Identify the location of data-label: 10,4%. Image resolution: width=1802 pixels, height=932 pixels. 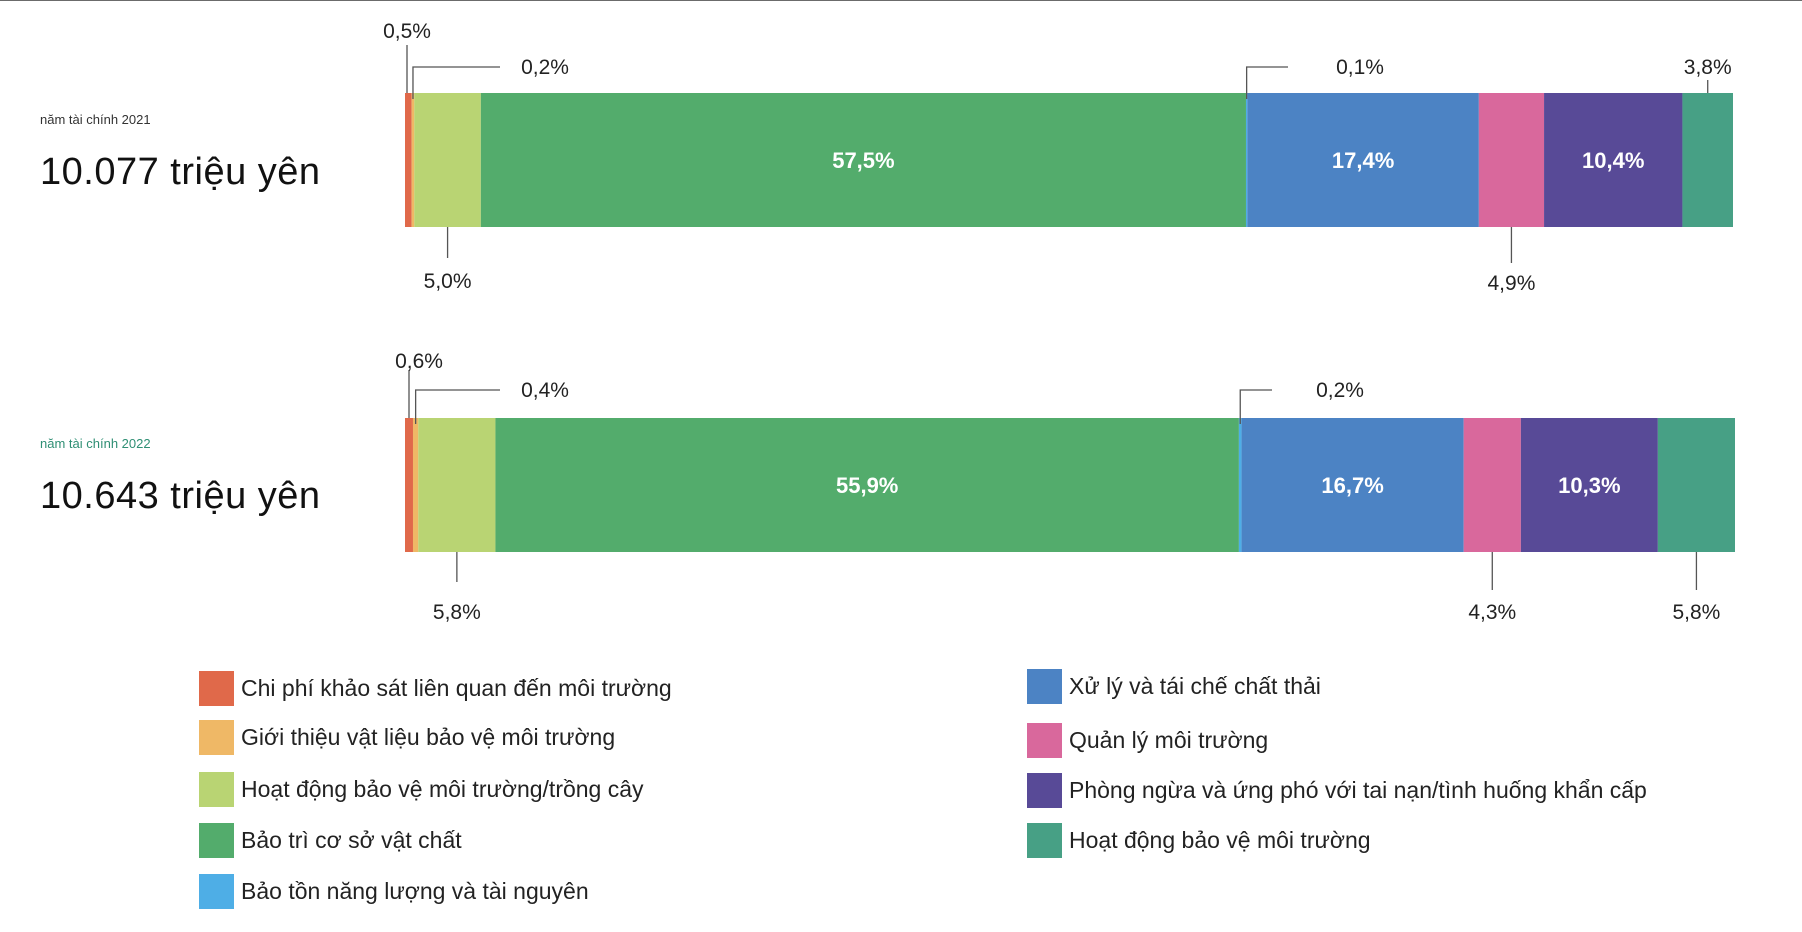
(1613, 160).